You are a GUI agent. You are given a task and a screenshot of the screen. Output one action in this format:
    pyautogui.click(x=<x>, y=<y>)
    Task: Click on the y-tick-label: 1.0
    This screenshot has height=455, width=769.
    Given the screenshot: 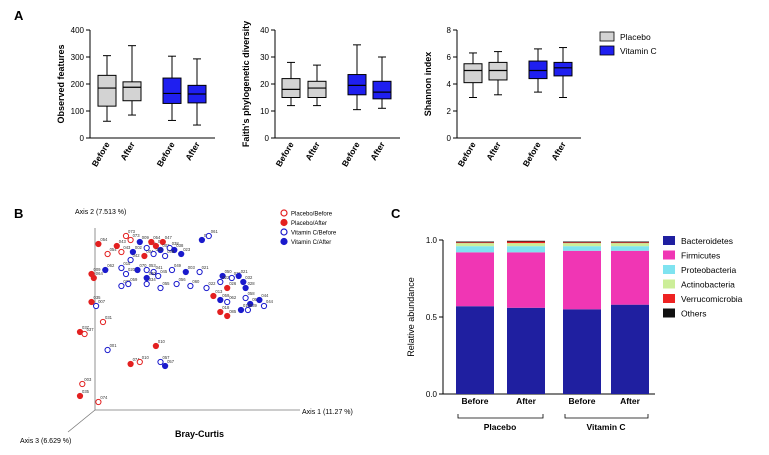 What is the action you would take?
    pyautogui.click(x=432, y=240)
    